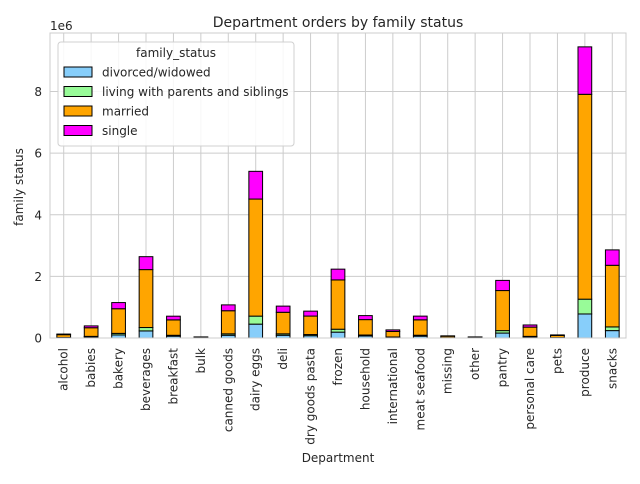 The height and width of the screenshot is (484, 640). Describe the element at coordinates (38, 339) in the screenshot. I see `y-tick-label: 0` at that location.